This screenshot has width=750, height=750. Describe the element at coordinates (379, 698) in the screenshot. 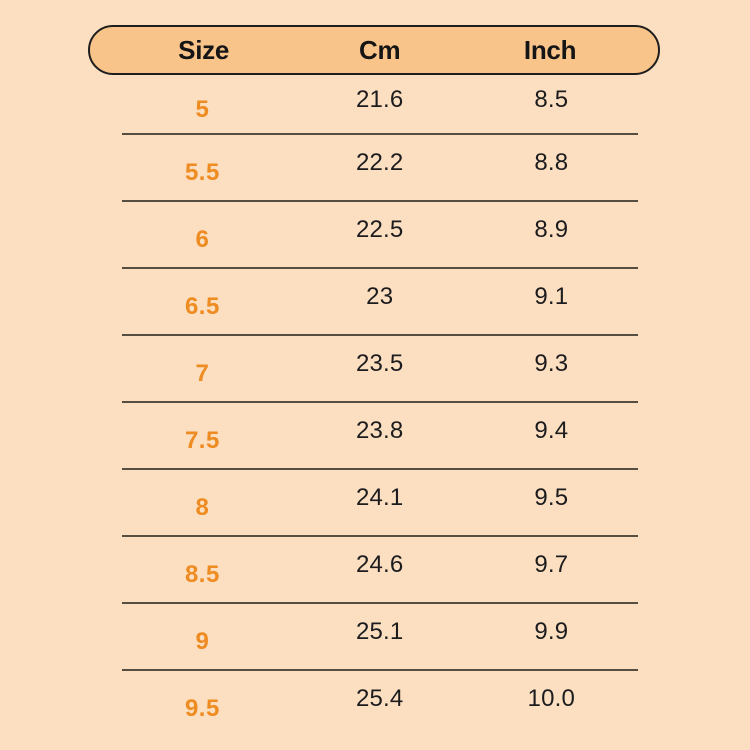

I see `cm-cell: 25.4` at that location.